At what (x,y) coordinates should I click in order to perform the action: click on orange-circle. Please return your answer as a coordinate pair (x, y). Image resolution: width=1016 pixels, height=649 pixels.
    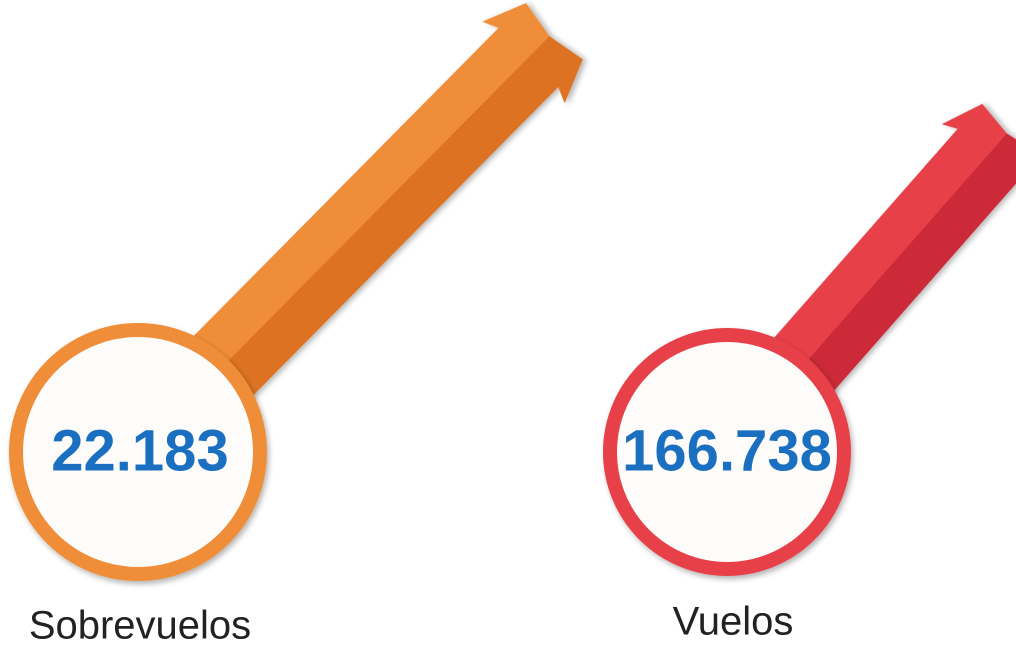
    Looking at the image, I should click on (138, 452).